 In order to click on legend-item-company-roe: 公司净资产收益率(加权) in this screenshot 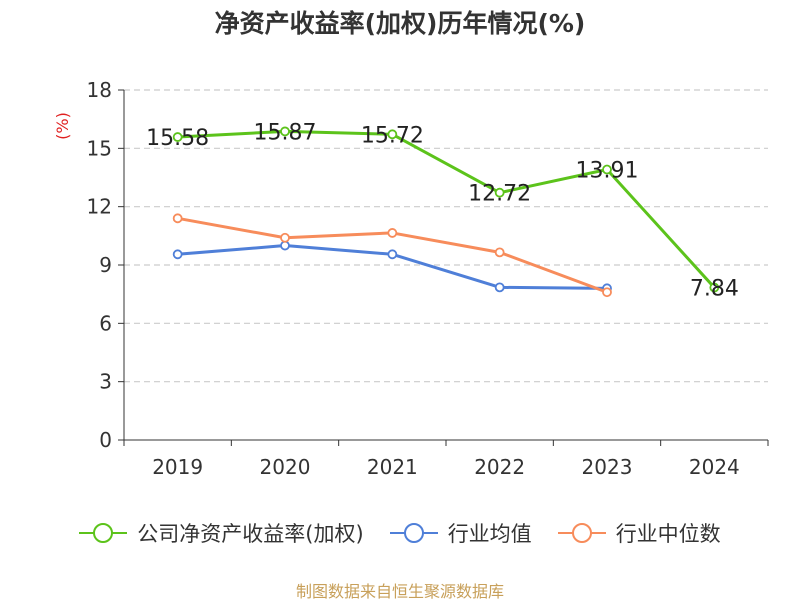, I will do `click(221, 533)`.